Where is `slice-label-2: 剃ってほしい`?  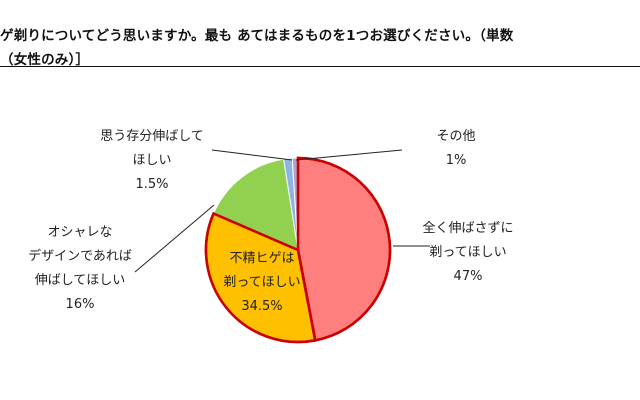 slice-label-2: 剃ってほしい is located at coordinates (261, 282).